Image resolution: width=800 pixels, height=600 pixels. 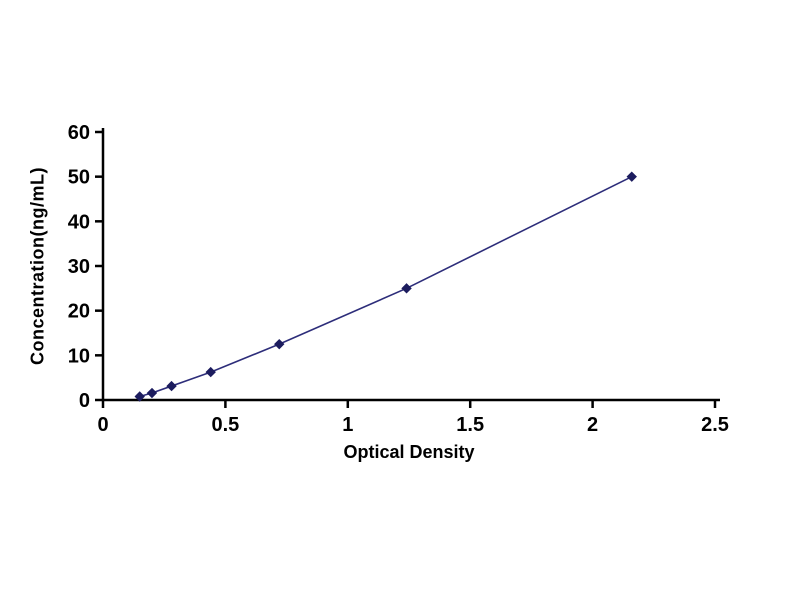 What do you see at coordinates (715, 425) in the screenshot?
I see `x-tick-label: 2.5` at bounding box center [715, 425].